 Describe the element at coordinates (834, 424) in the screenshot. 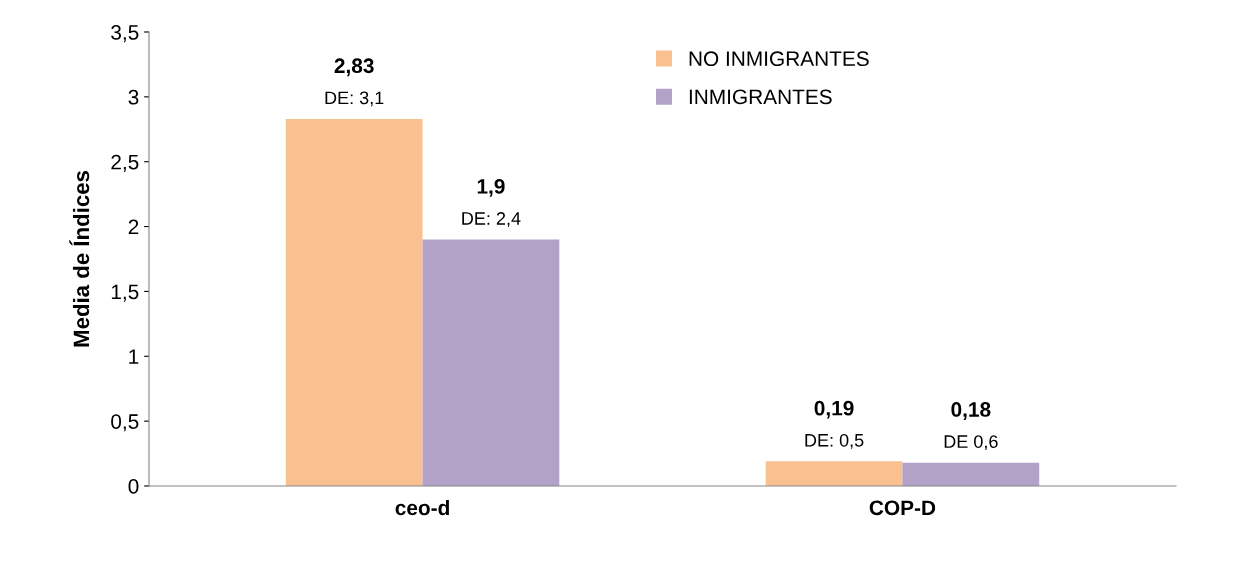

I see `data-label: 0,19 DE: 0,5` at that location.